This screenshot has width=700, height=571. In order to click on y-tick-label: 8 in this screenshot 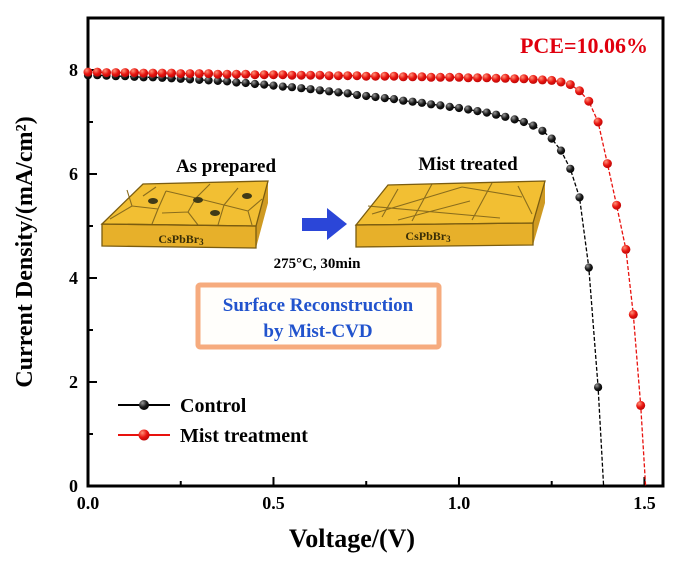, I will do `click(73, 70)`.